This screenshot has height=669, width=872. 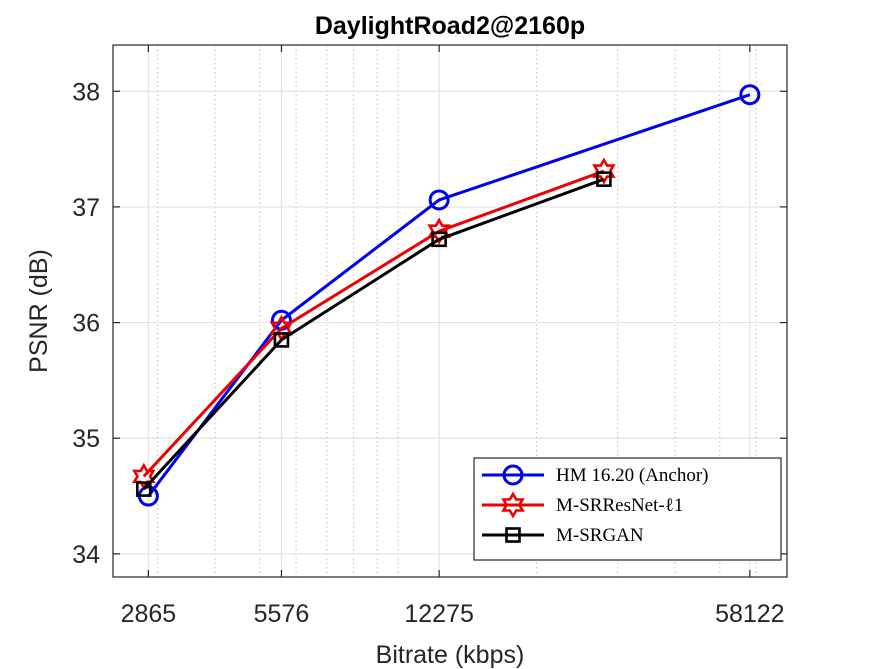 I want to click on legend: HM 16.20 (Anchor) M-SRResNet-ℓ1 M-SRGAN, so click(x=627, y=509).